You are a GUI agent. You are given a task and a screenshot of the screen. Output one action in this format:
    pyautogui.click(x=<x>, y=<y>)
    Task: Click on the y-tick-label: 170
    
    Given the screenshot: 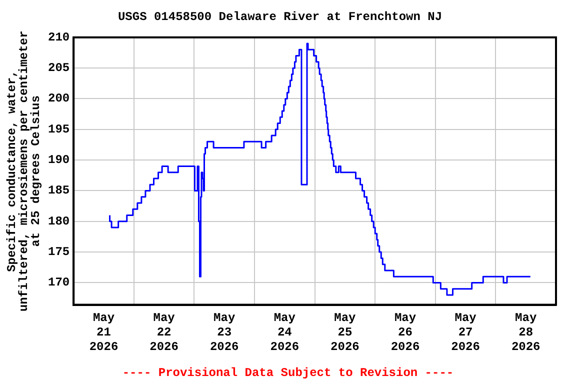 What is the action you would take?
    pyautogui.click(x=59, y=283)
    